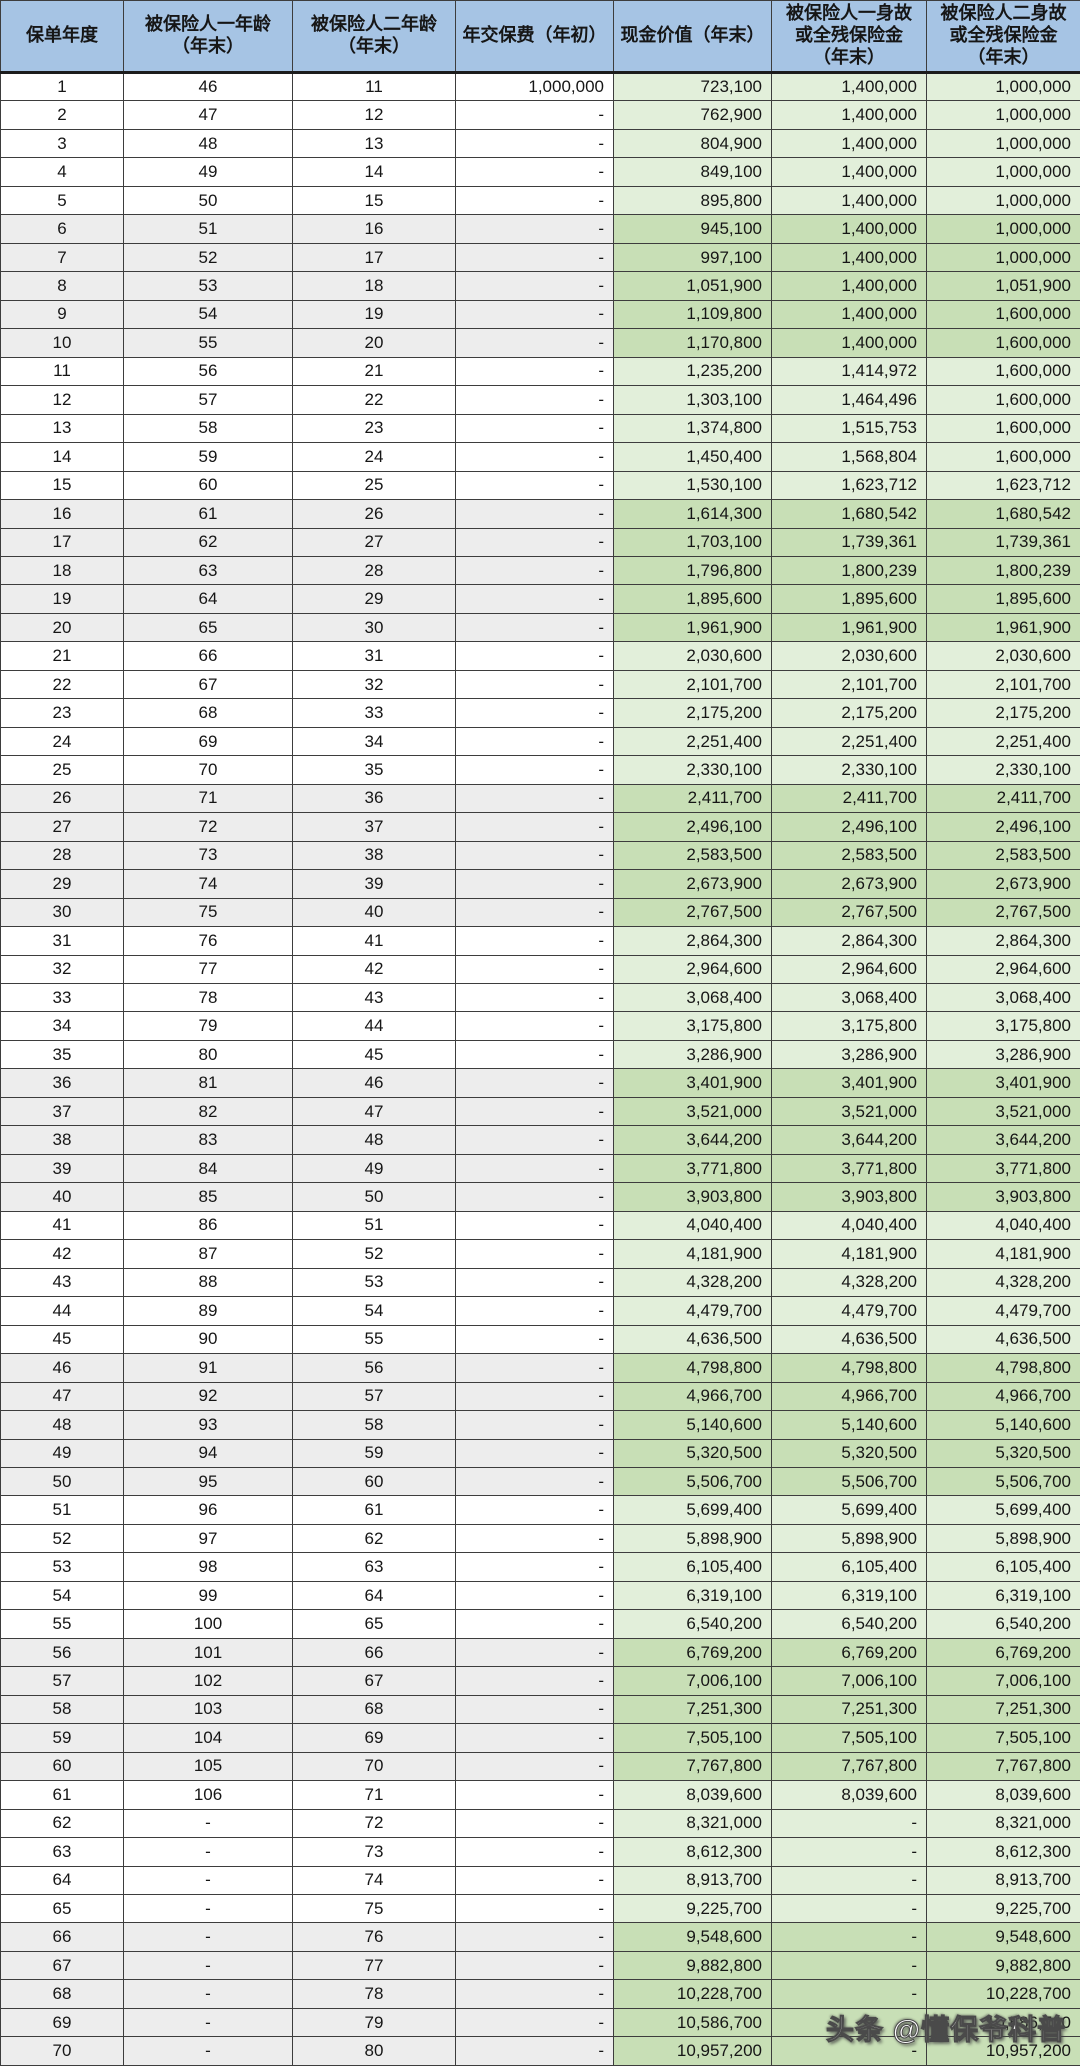 The height and width of the screenshot is (2066, 1080). I want to click on cell-policy-year: 50, so click(62, 1481).